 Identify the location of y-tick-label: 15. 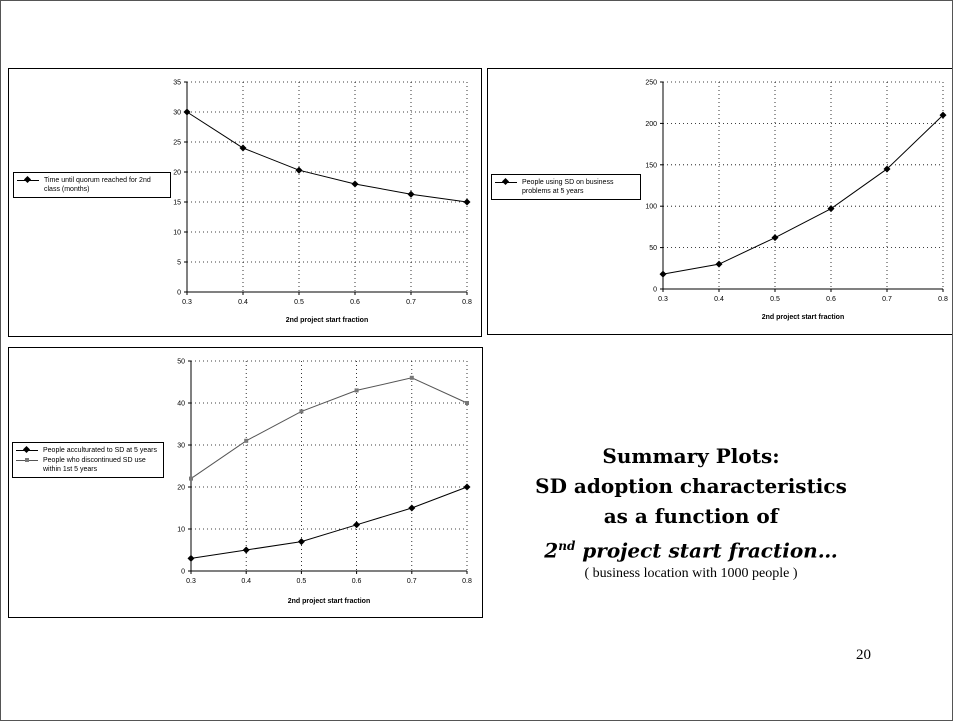
(177, 203).